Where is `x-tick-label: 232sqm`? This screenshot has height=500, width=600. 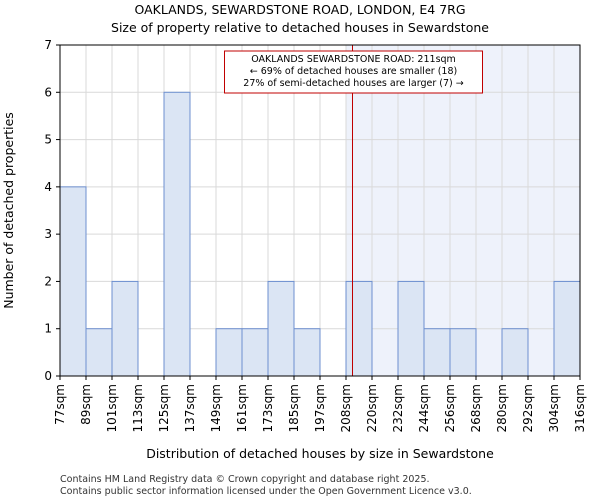
x-tick-label: 232sqm is located at coordinates (398, 408).